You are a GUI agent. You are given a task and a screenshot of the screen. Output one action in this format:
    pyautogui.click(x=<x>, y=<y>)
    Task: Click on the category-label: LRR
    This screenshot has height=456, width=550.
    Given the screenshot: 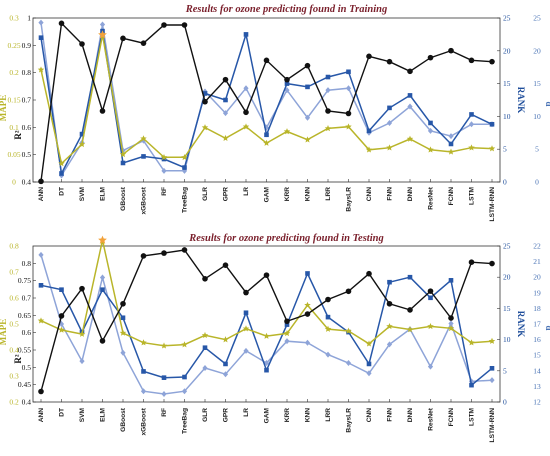 What is the action you would take?
    pyautogui.click(x=328, y=194)
    